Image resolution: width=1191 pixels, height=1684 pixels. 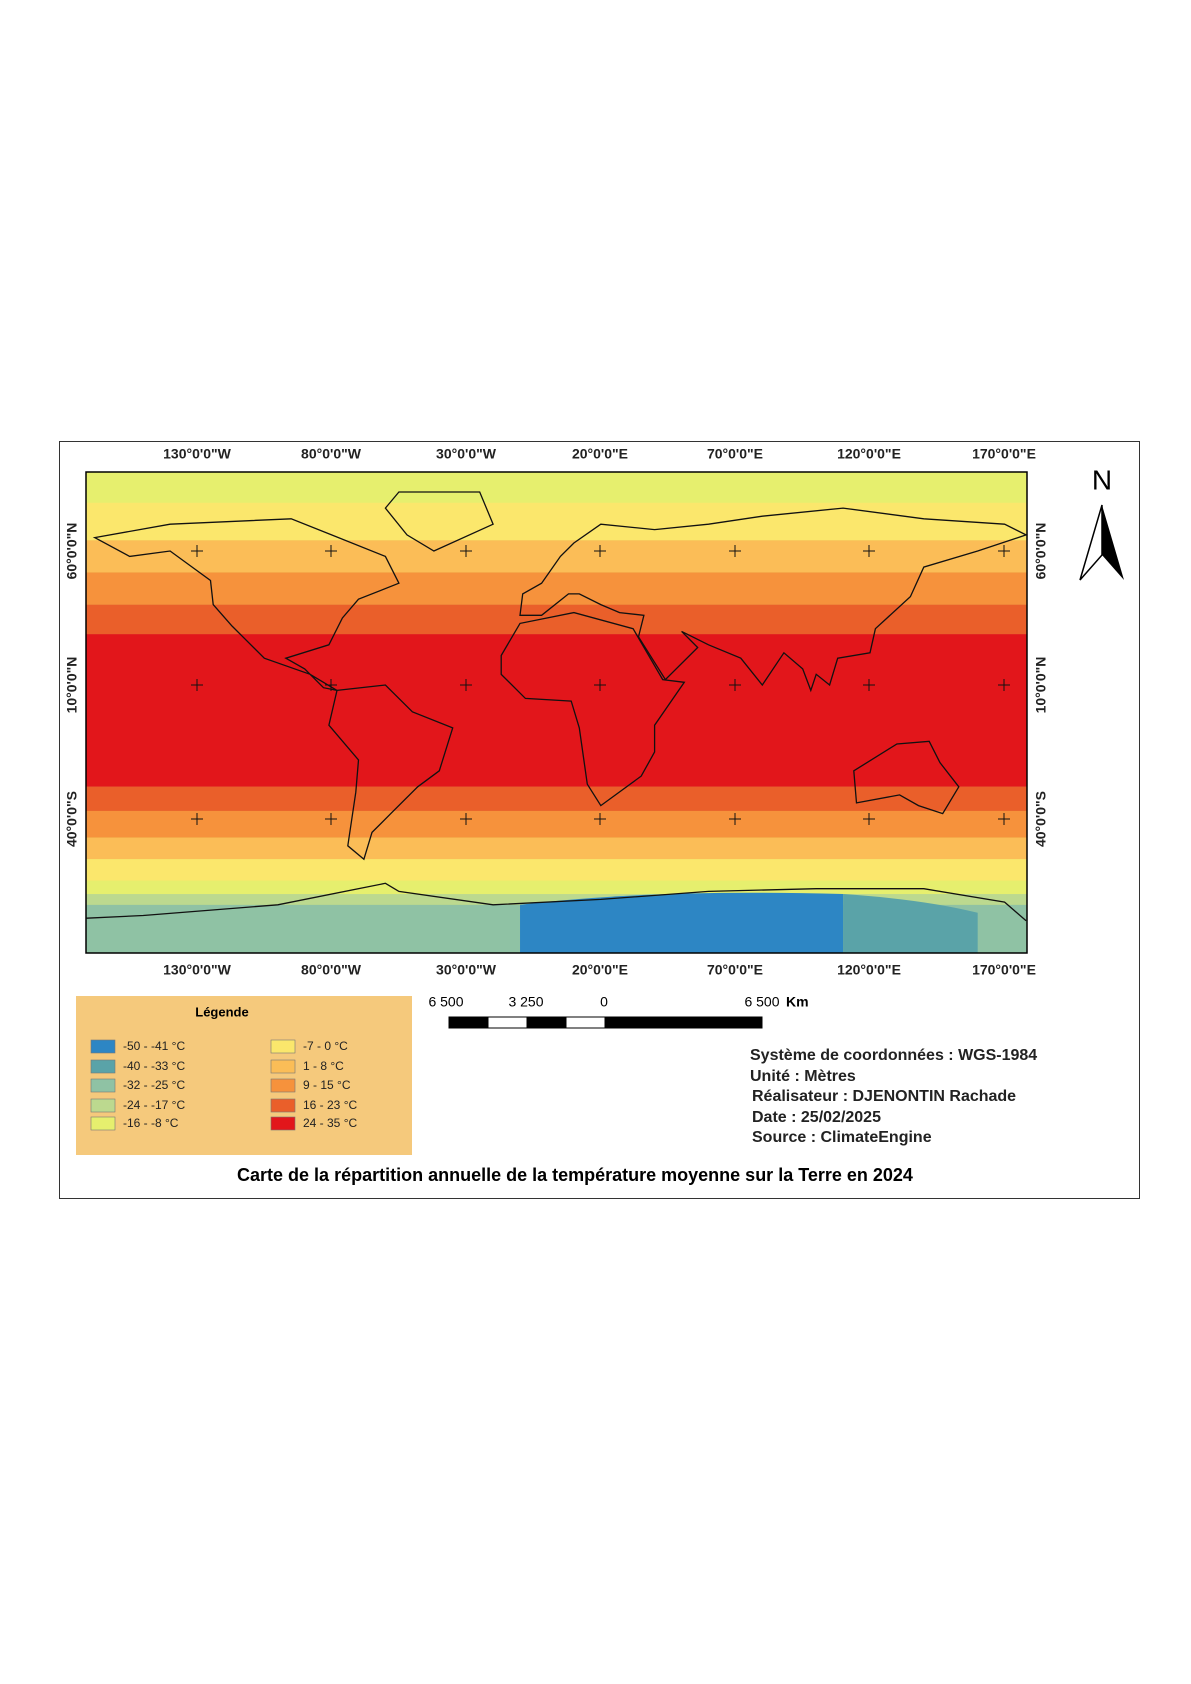 What do you see at coordinates (466, 454) in the screenshot?
I see `longitude-label-top: 30°0'0"W` at bounding box center [466, 454].